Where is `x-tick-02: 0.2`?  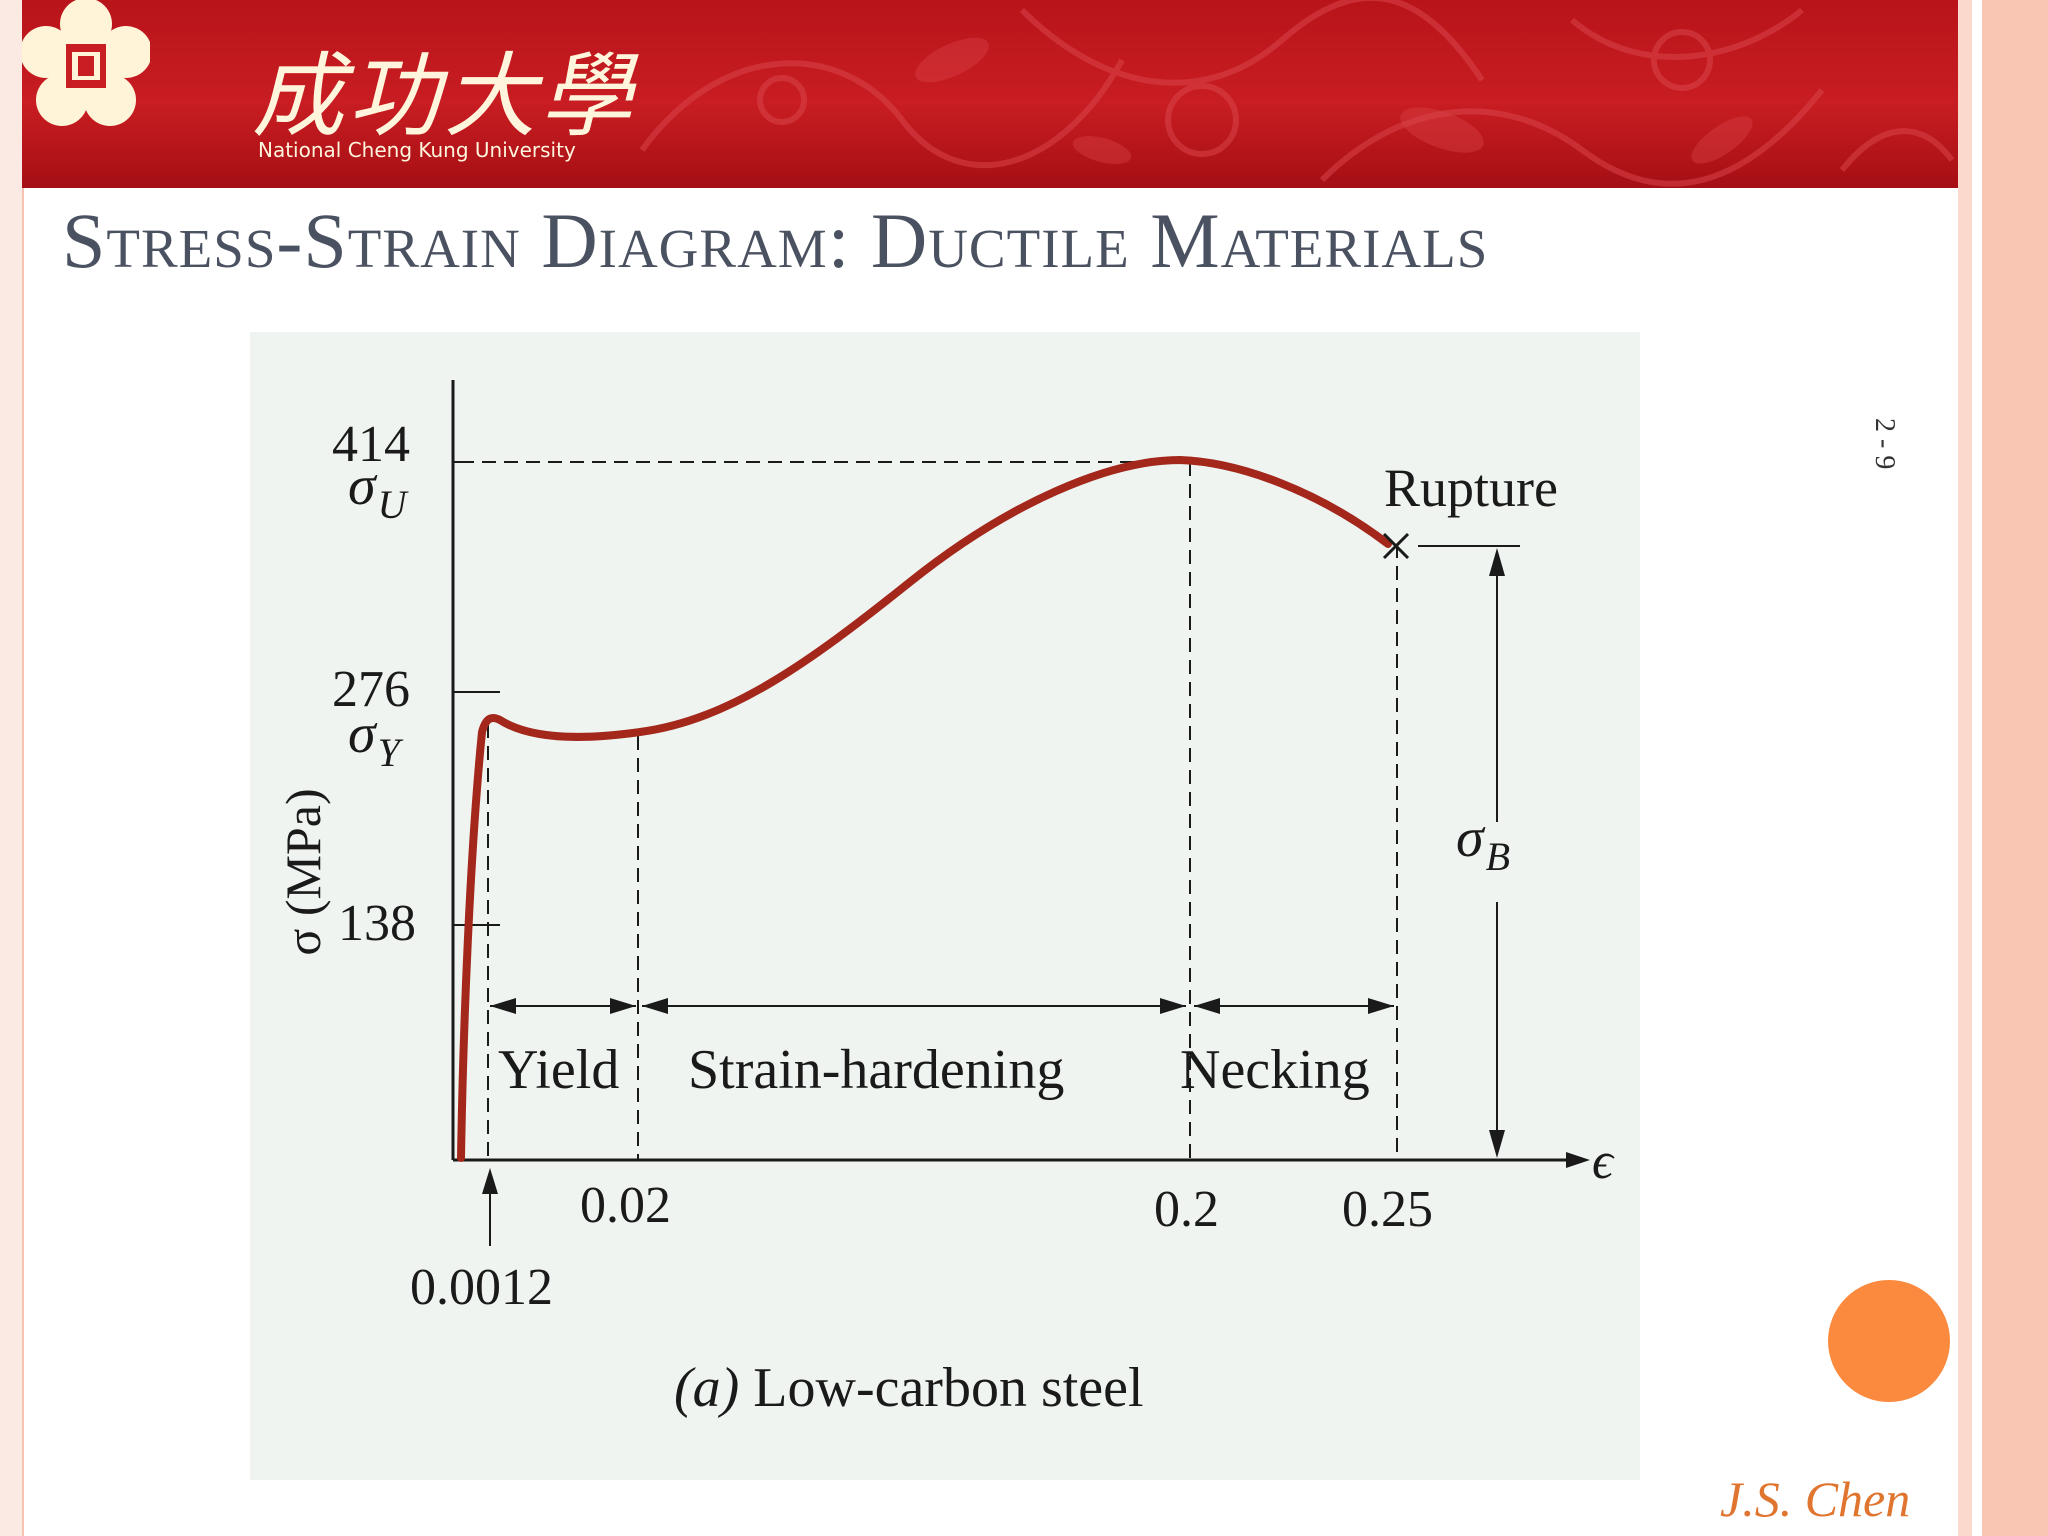
x-tick-02: 0.2 is located at coordinates (1186, 1209).